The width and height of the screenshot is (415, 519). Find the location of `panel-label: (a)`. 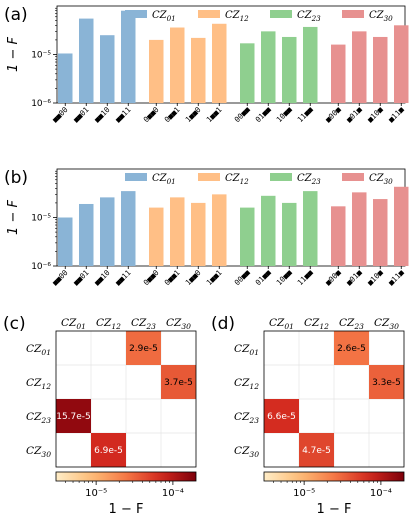

panel-label: (a) is located at coordinates (16, 15).